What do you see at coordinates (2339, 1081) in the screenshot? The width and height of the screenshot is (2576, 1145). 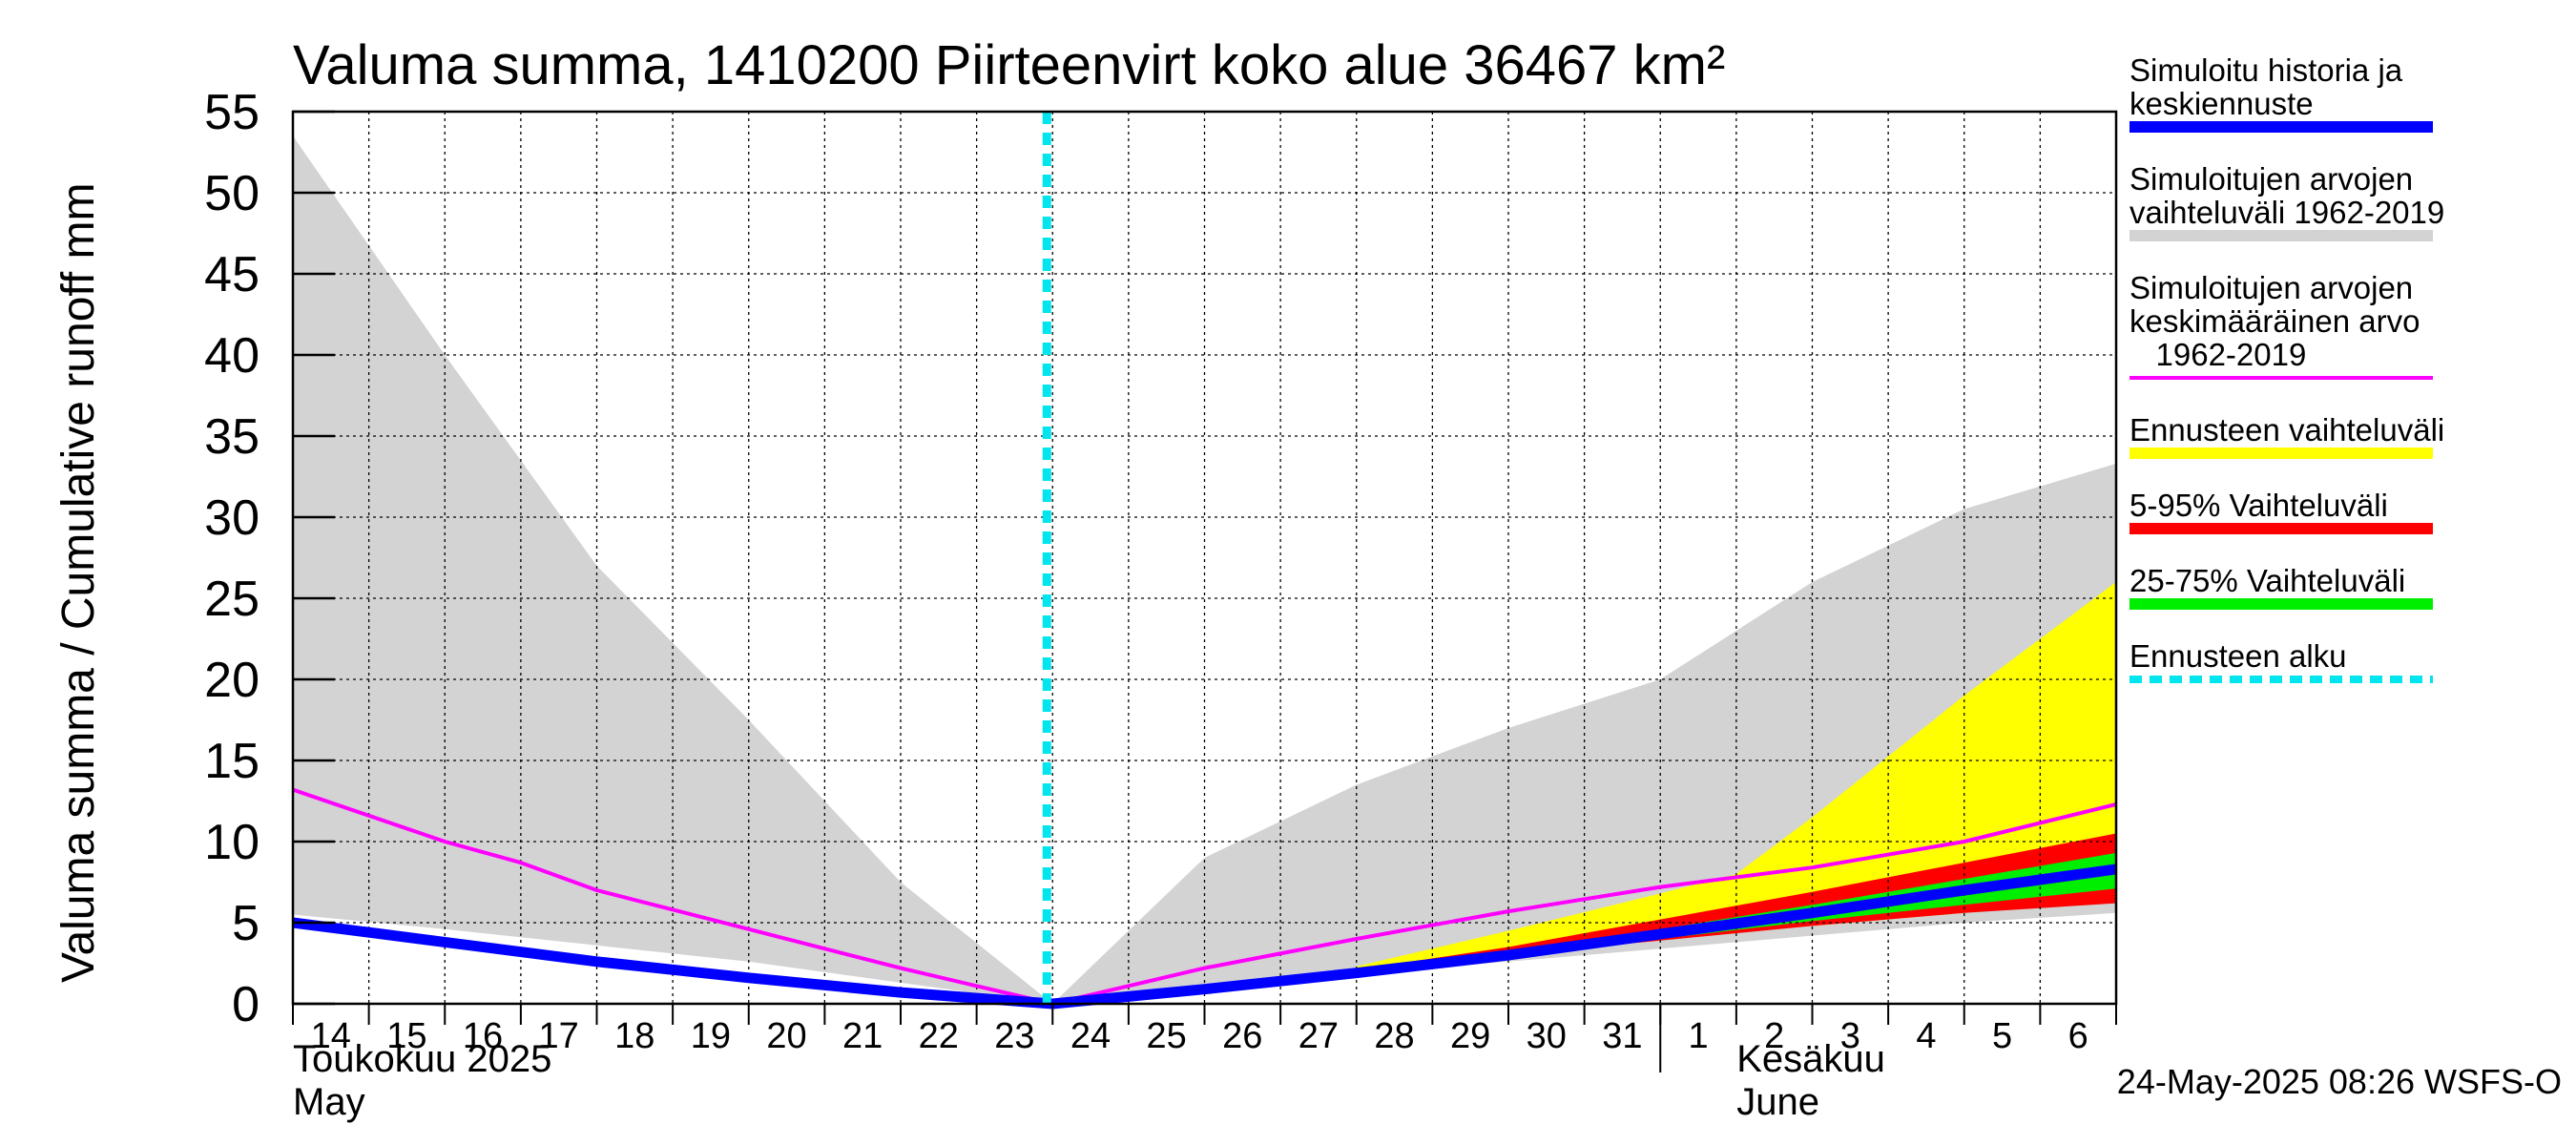 I see `footer-timestamp: 24-May-2025 08:26 WSFS-O` at bounding box center [2339, 1081].